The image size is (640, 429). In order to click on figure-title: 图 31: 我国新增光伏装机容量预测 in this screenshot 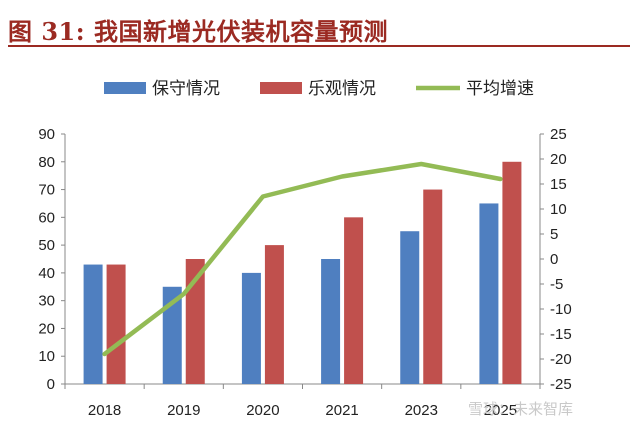, I will do `click(198, 31)`.